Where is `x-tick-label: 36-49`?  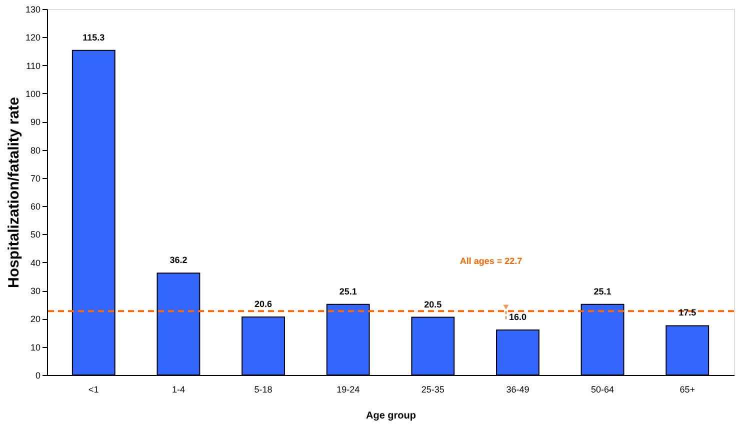 x-tick-label: 36-49 is located at coordinates (518, 389).